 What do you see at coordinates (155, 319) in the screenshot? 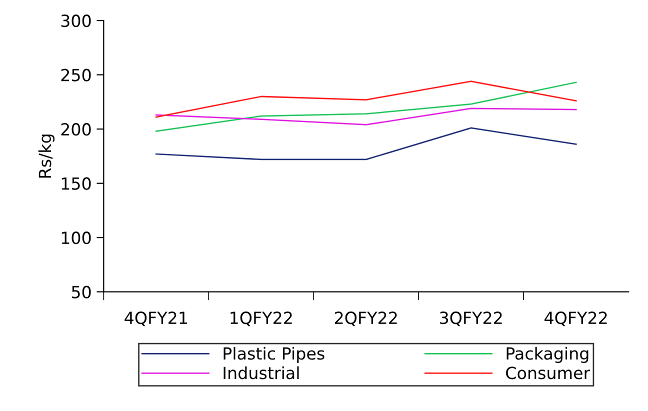
I see `x-tick-label: 4QFY21` at bounding box center [155, 319].